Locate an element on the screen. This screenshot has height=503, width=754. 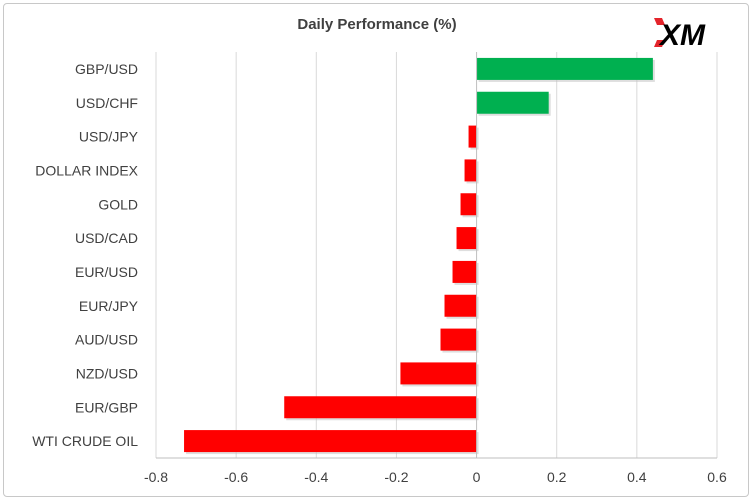
category-label: USD/CAD is located at coordinates (106, 238).